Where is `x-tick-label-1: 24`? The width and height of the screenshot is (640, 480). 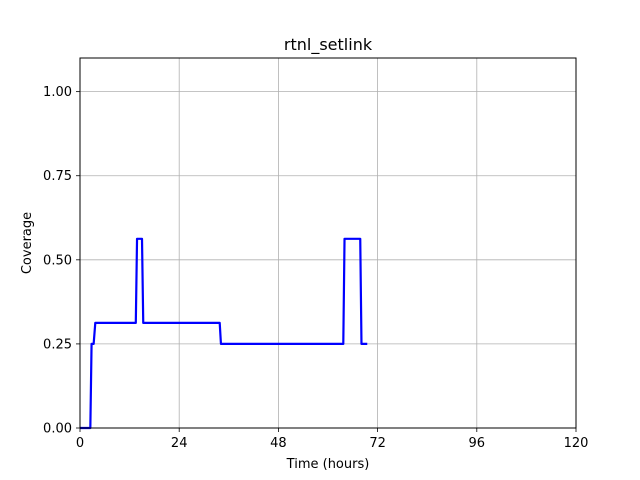 x-tick-label-1: 24 is located at coordinates (179, 443).